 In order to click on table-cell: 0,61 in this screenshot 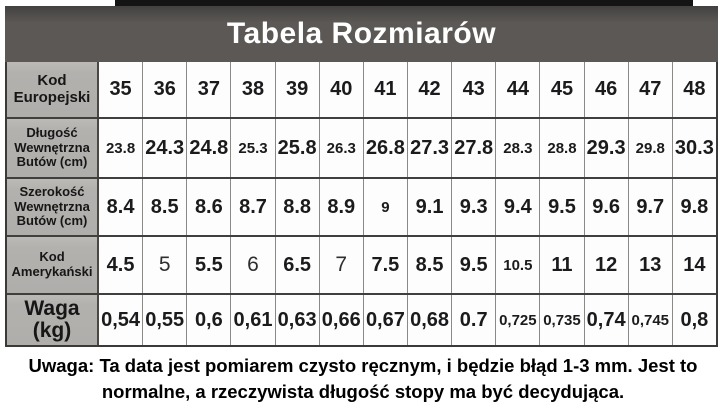, I will do `click(253, 320)`.